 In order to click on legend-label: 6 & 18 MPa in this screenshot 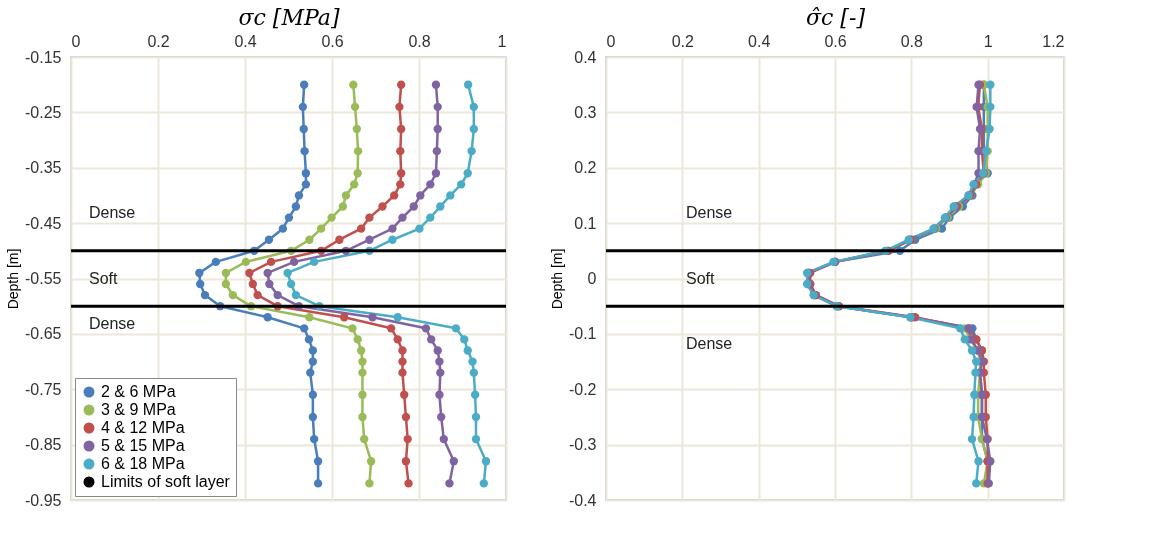, I will do `click(143, 463)`.